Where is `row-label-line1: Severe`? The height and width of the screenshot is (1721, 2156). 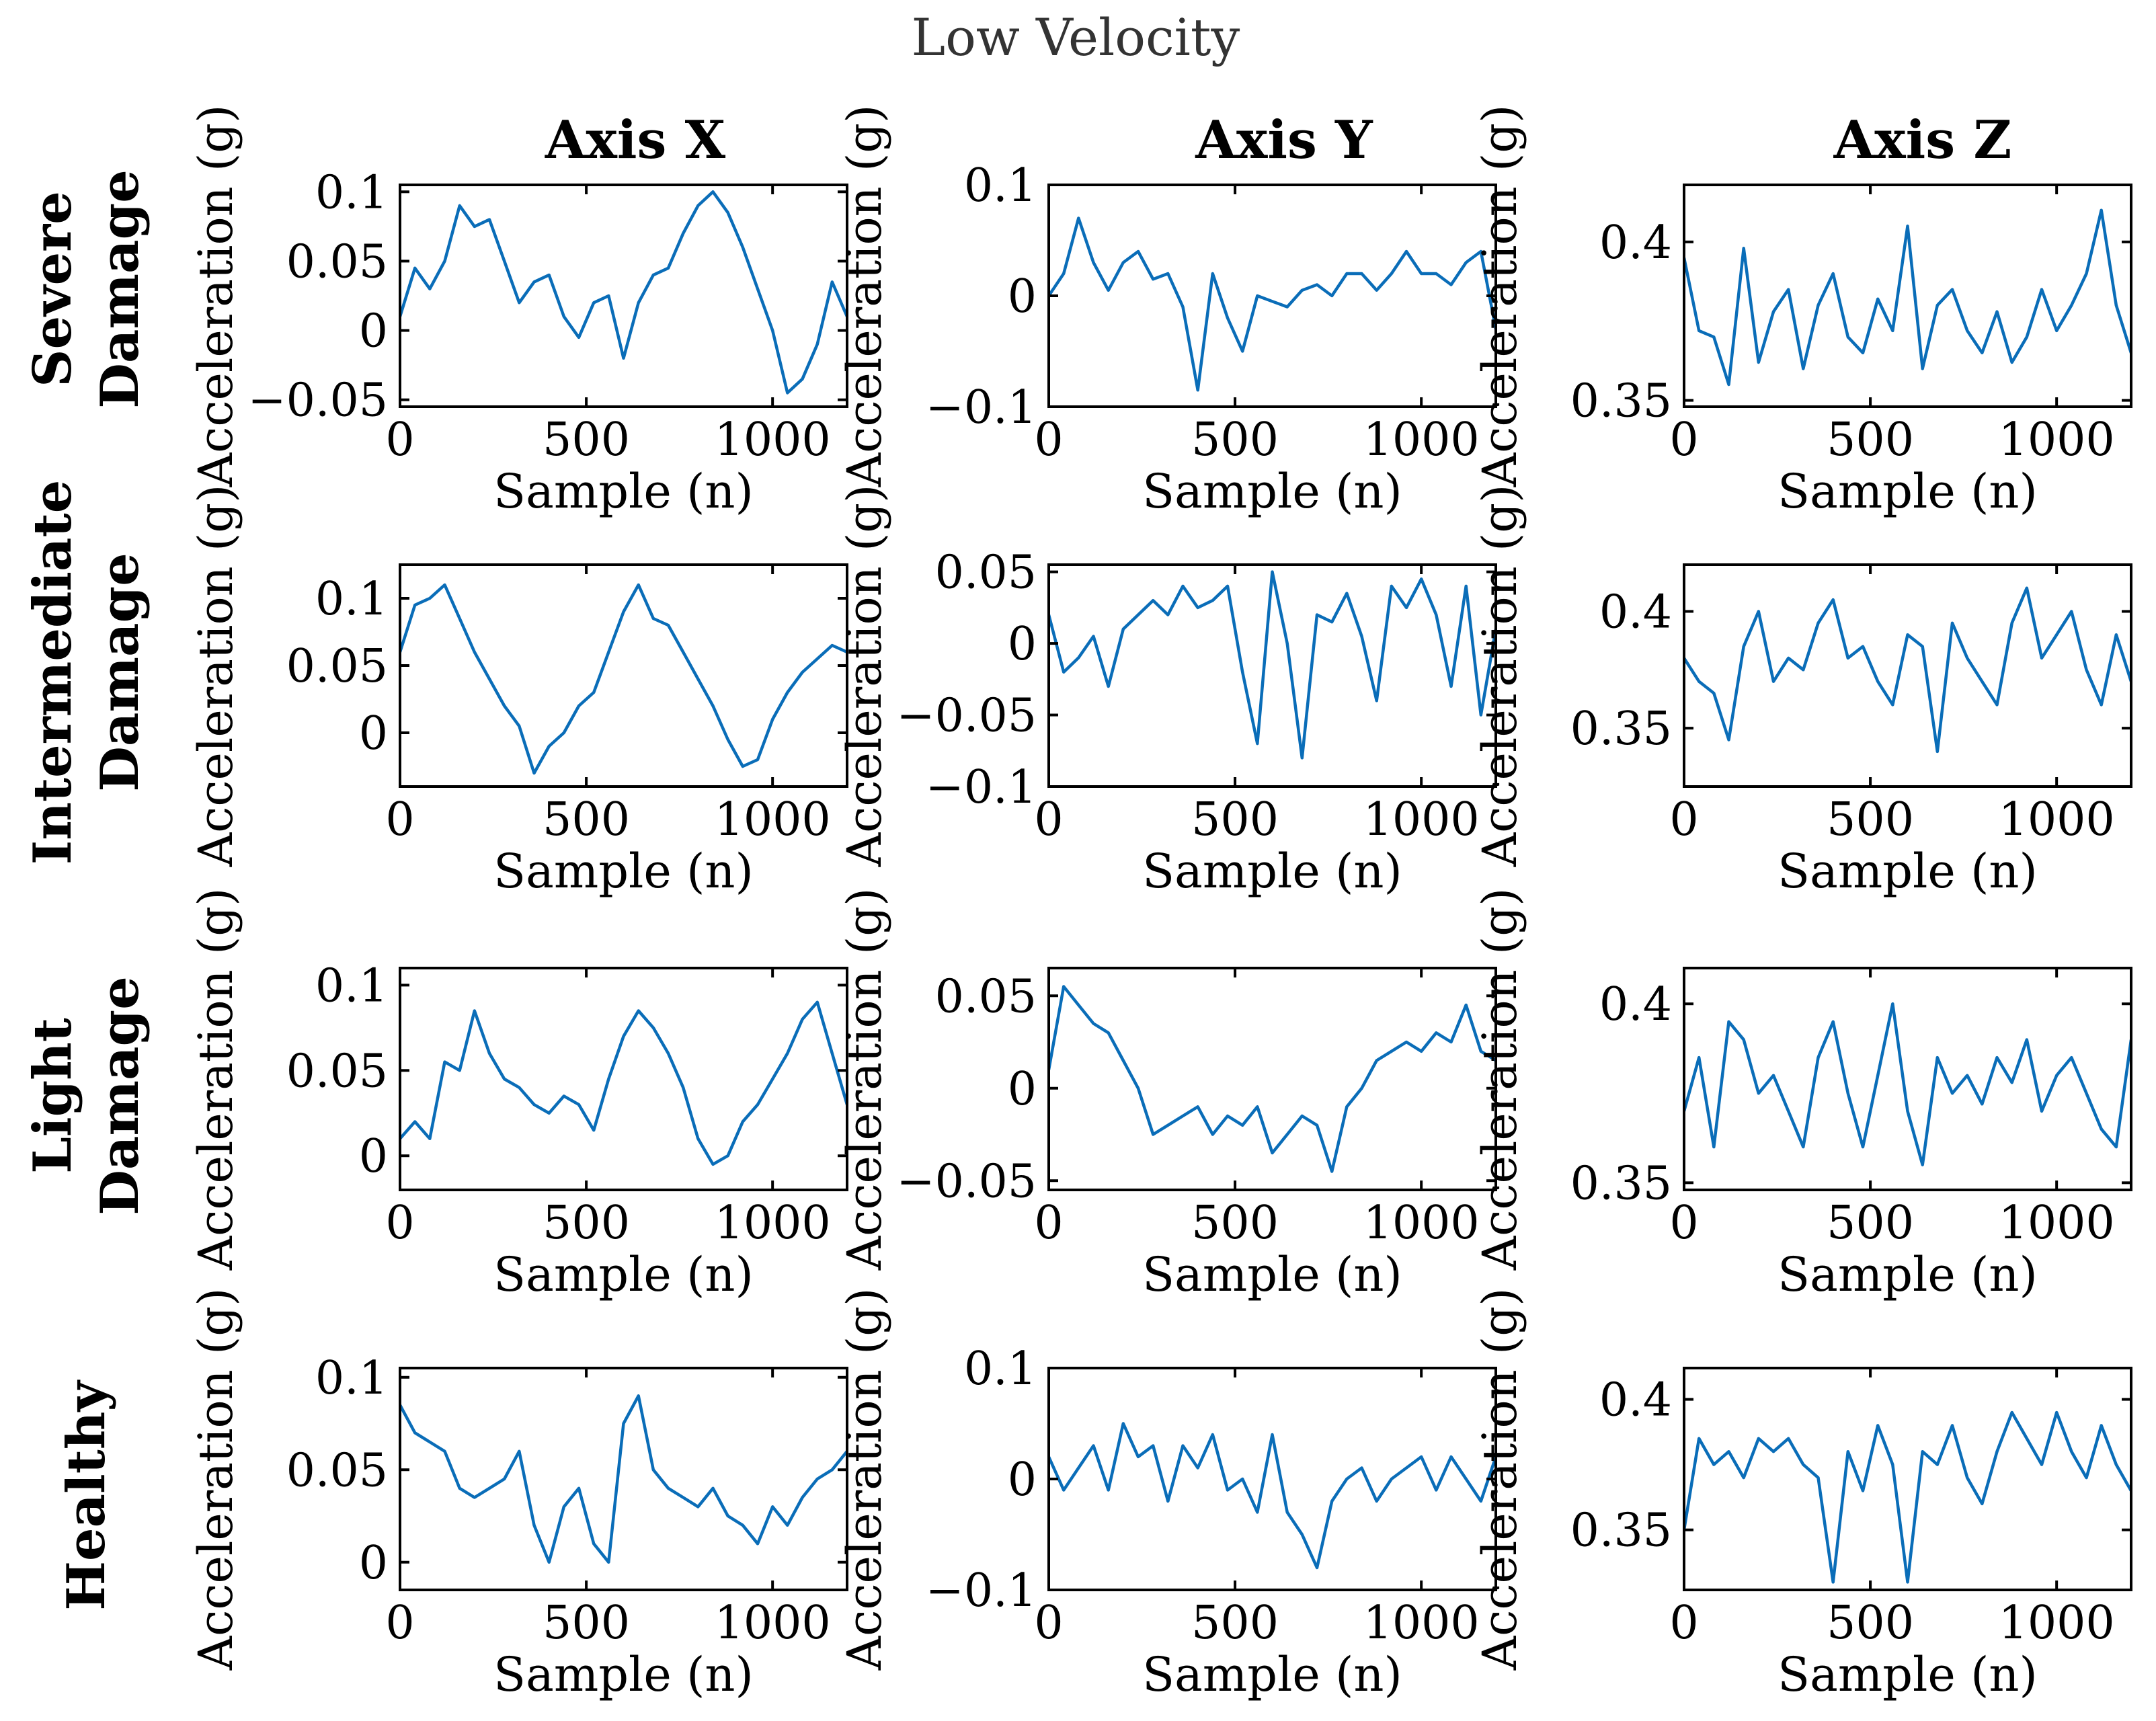
row-label-line1: Severe is located at coordinates (52, 289).